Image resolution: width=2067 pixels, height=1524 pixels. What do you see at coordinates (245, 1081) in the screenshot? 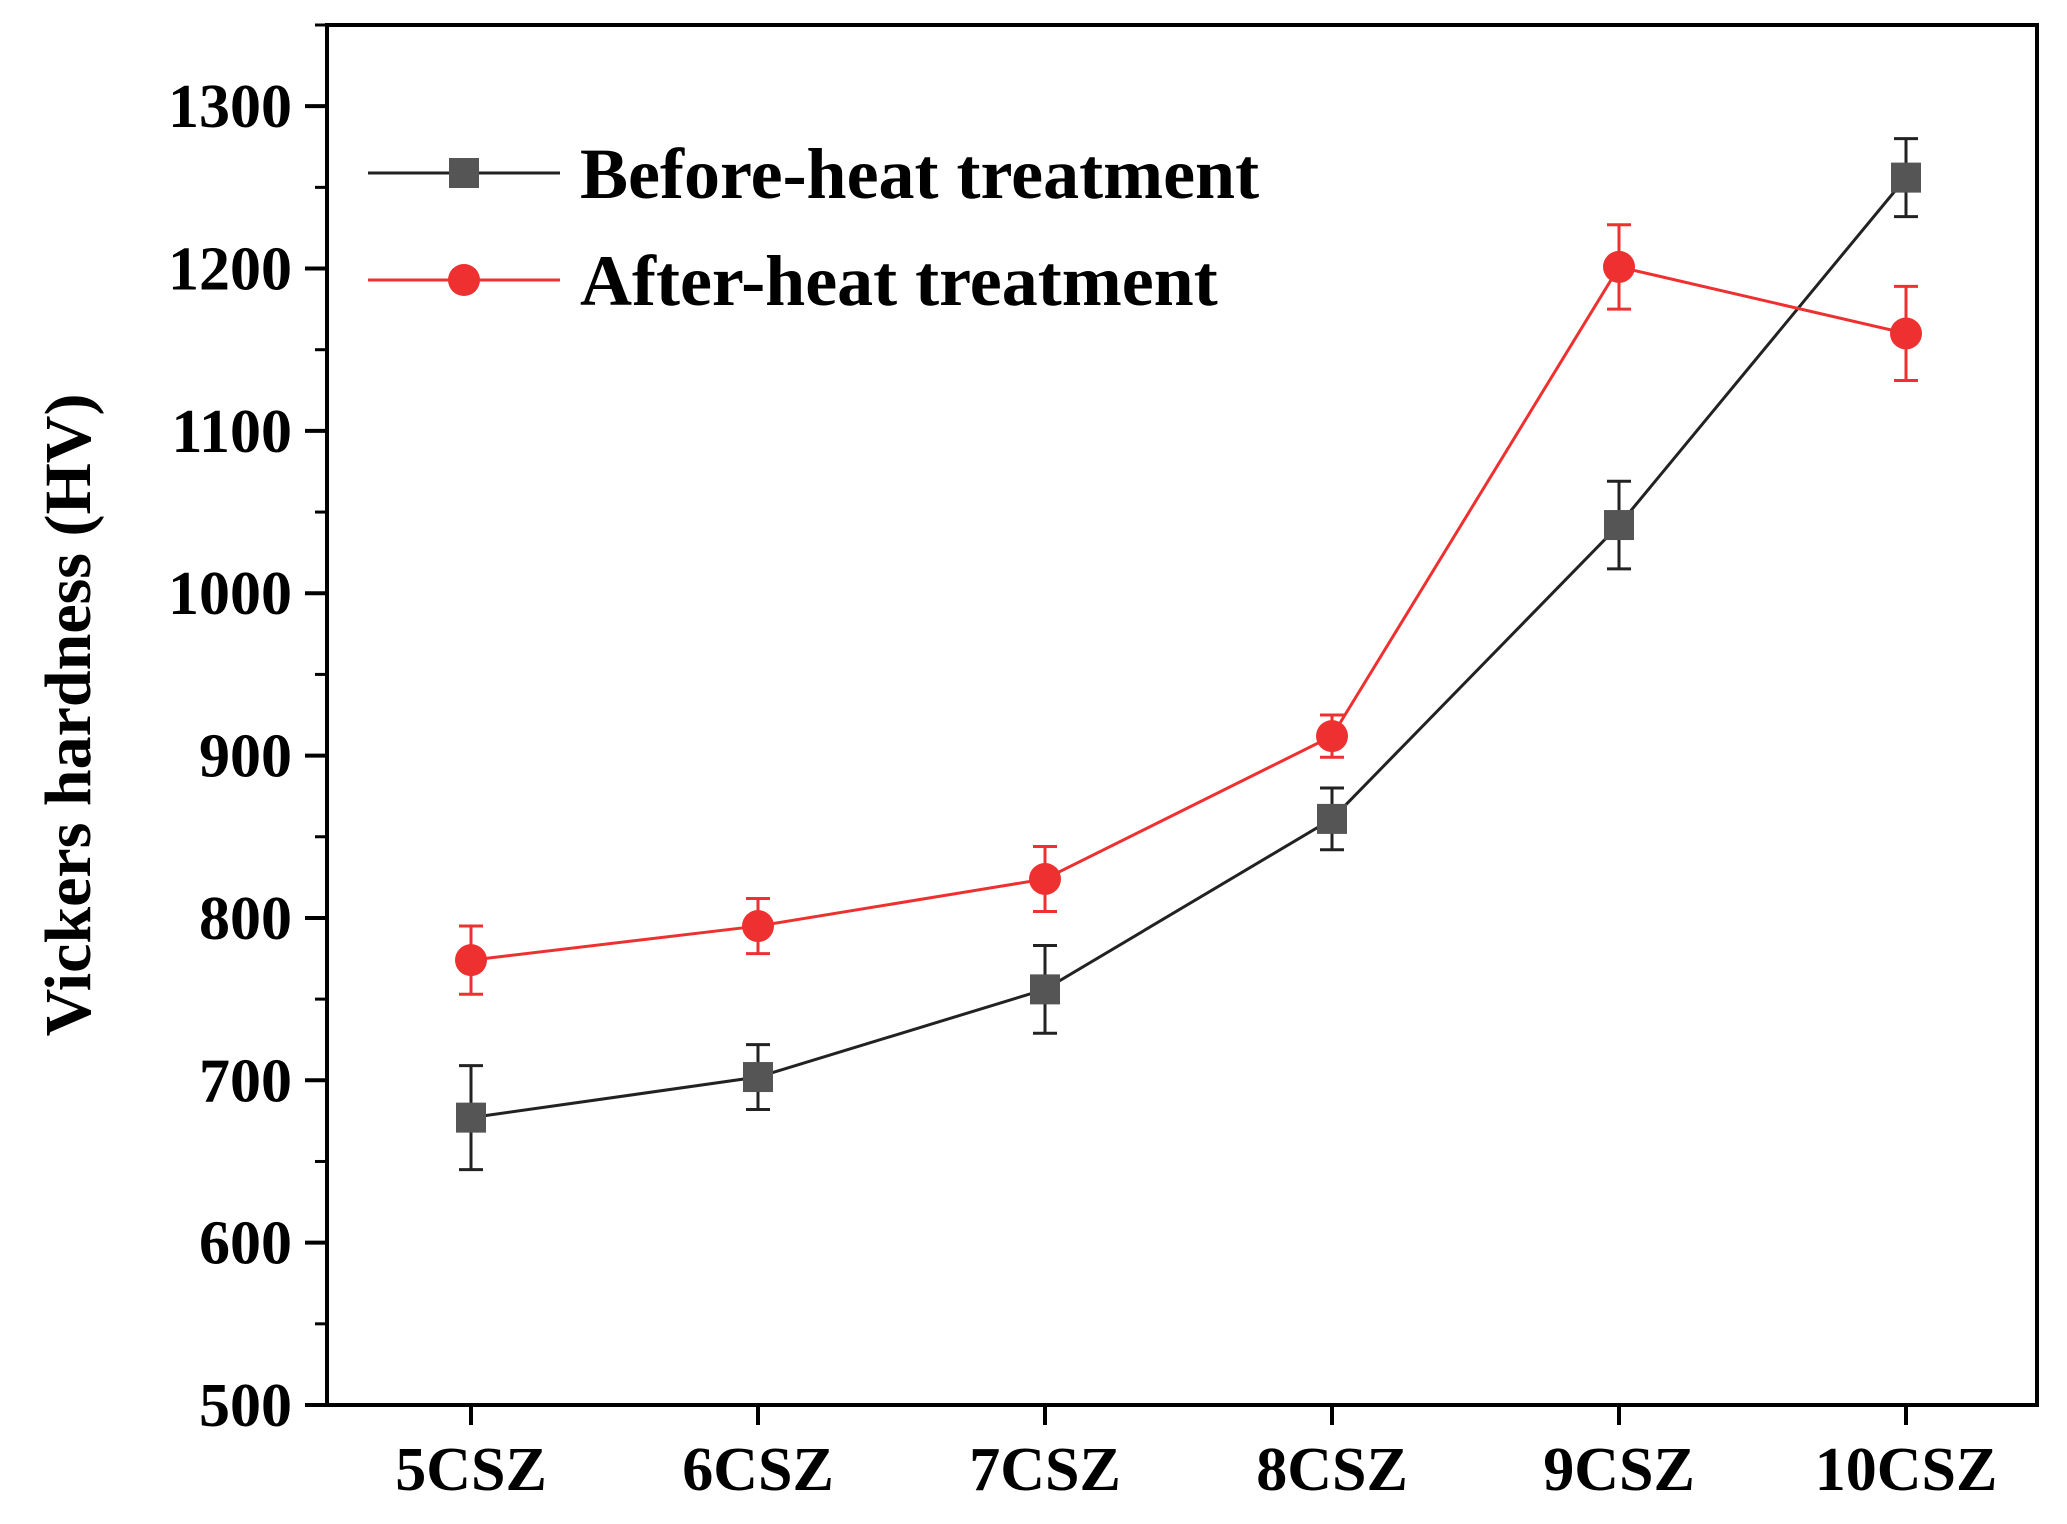
I see `y-tick-label: 700` at bounding box center [245, 1081].